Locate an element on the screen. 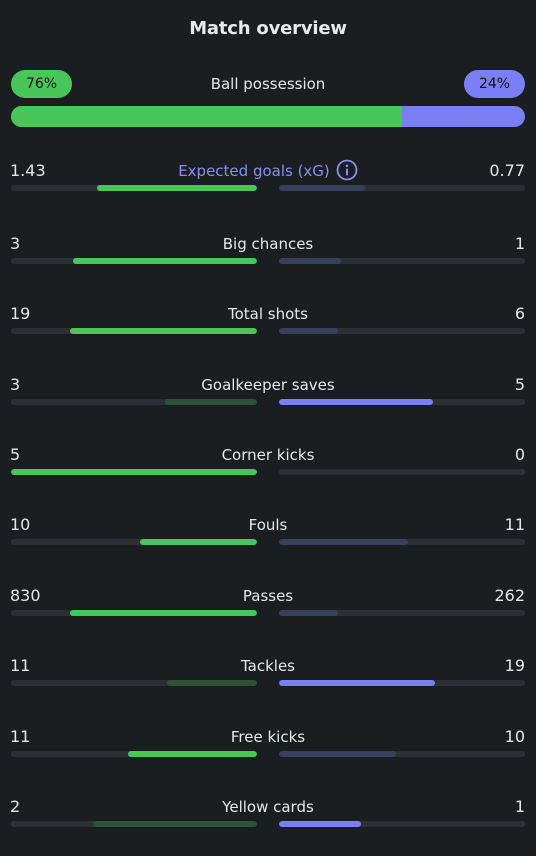 Image resolution: width=536 pixels, height=856 pixels. stat-row: 11 Free kicks 10 is located at coordinates (267, 746).